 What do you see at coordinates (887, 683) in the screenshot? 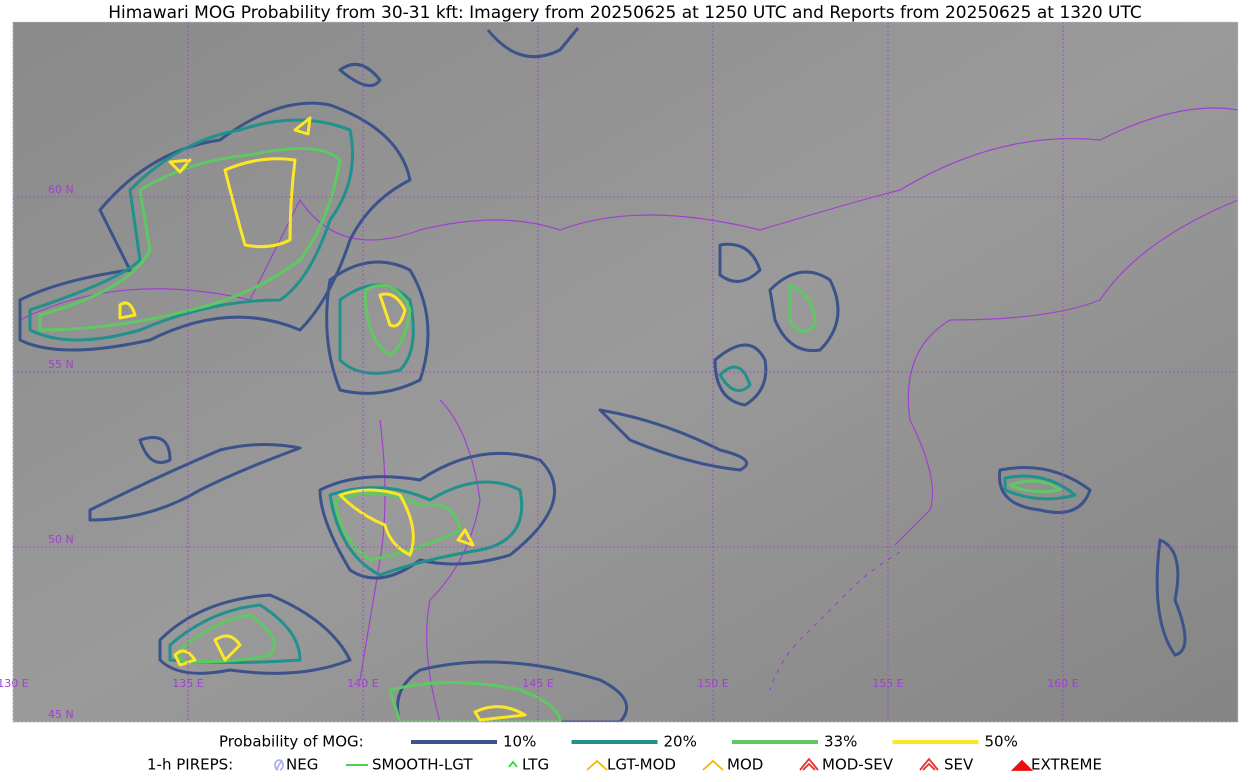
I see `longitude-label: 155 E` at bounding box center [887, 683].